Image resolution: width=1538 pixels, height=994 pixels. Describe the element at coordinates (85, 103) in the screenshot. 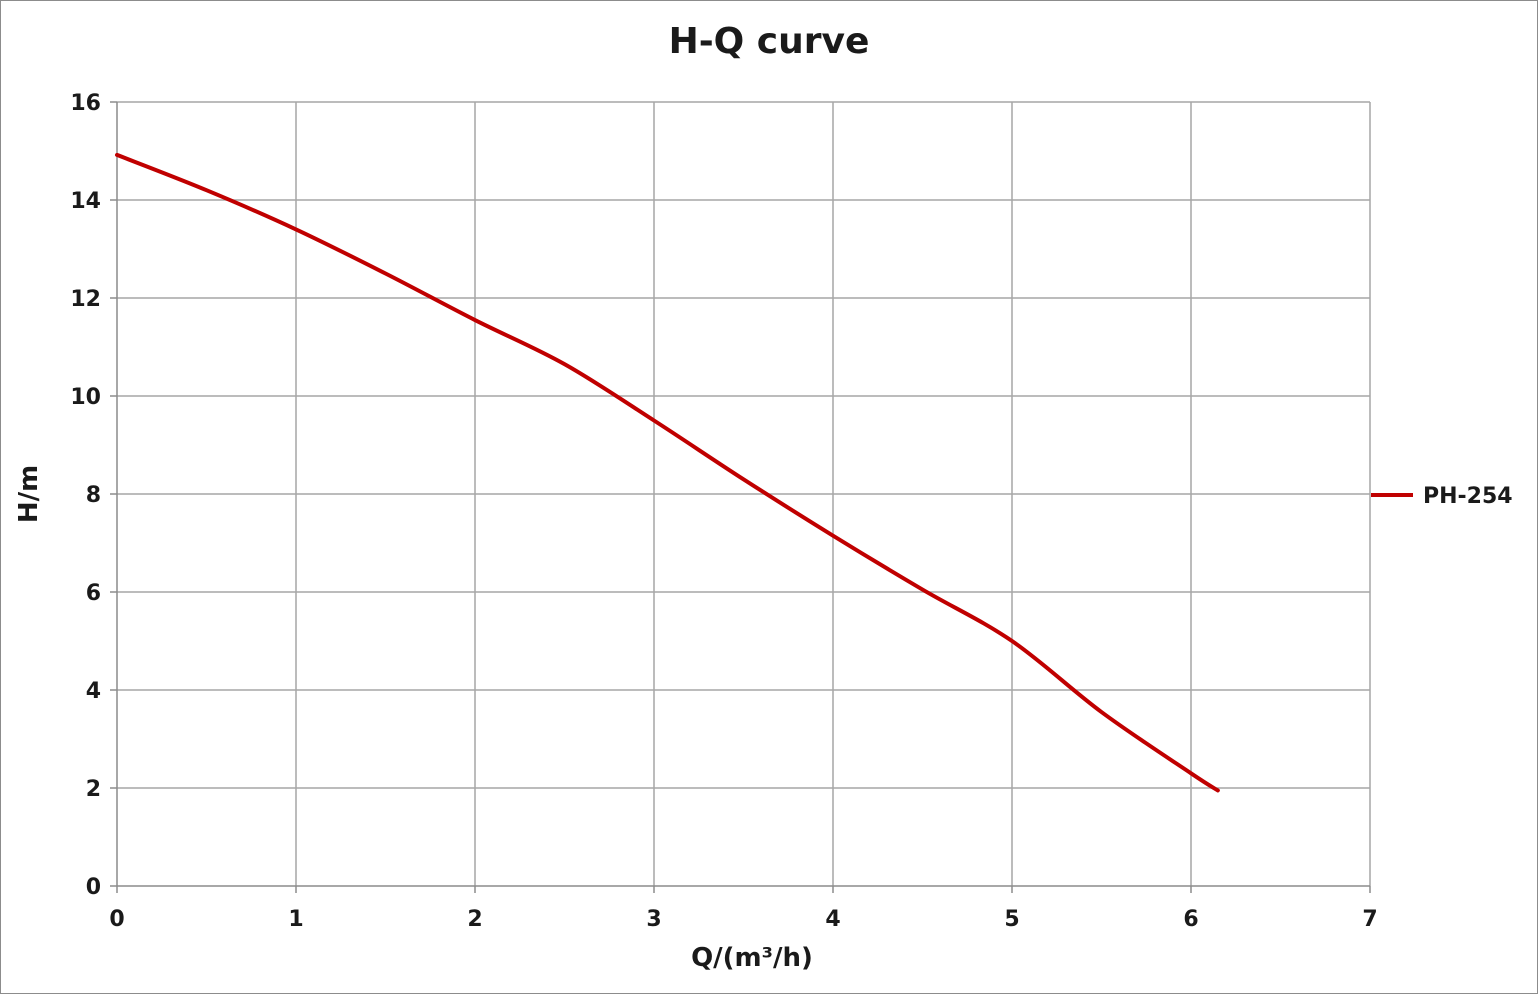

I see `y-tick-label: 16` at that location.